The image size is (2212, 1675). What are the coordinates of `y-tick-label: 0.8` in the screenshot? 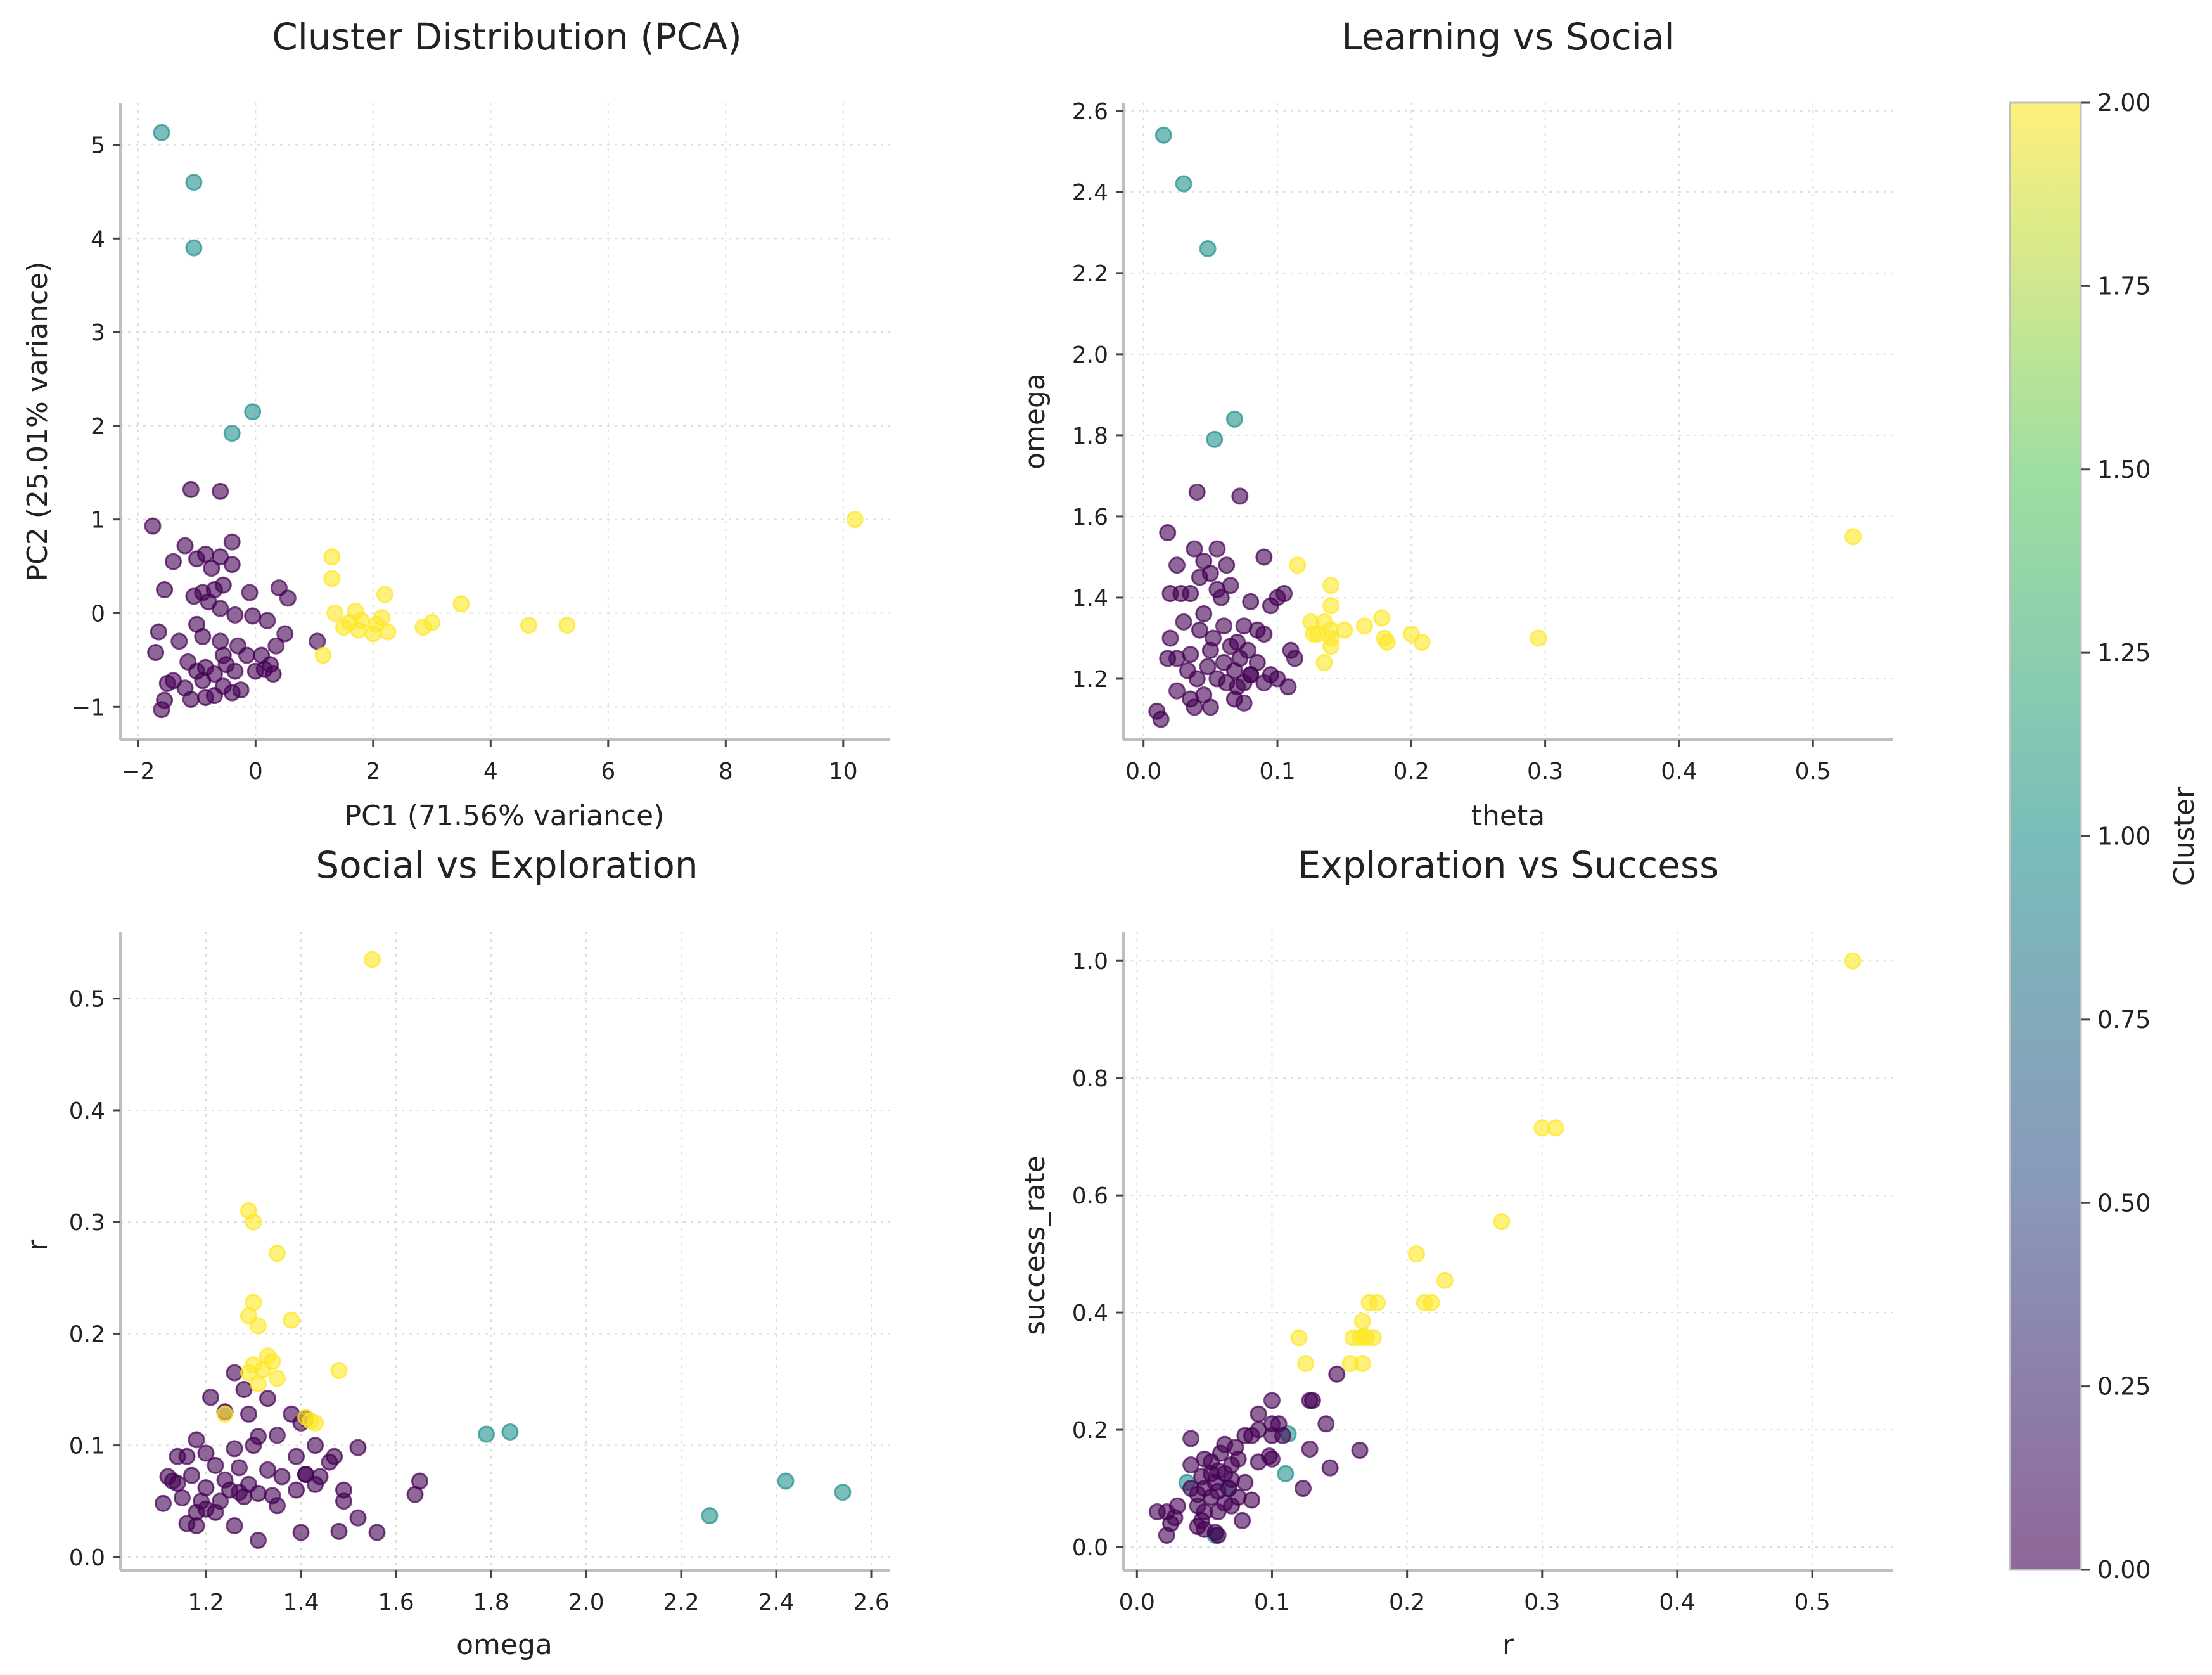 It's located at (1090, 1079).